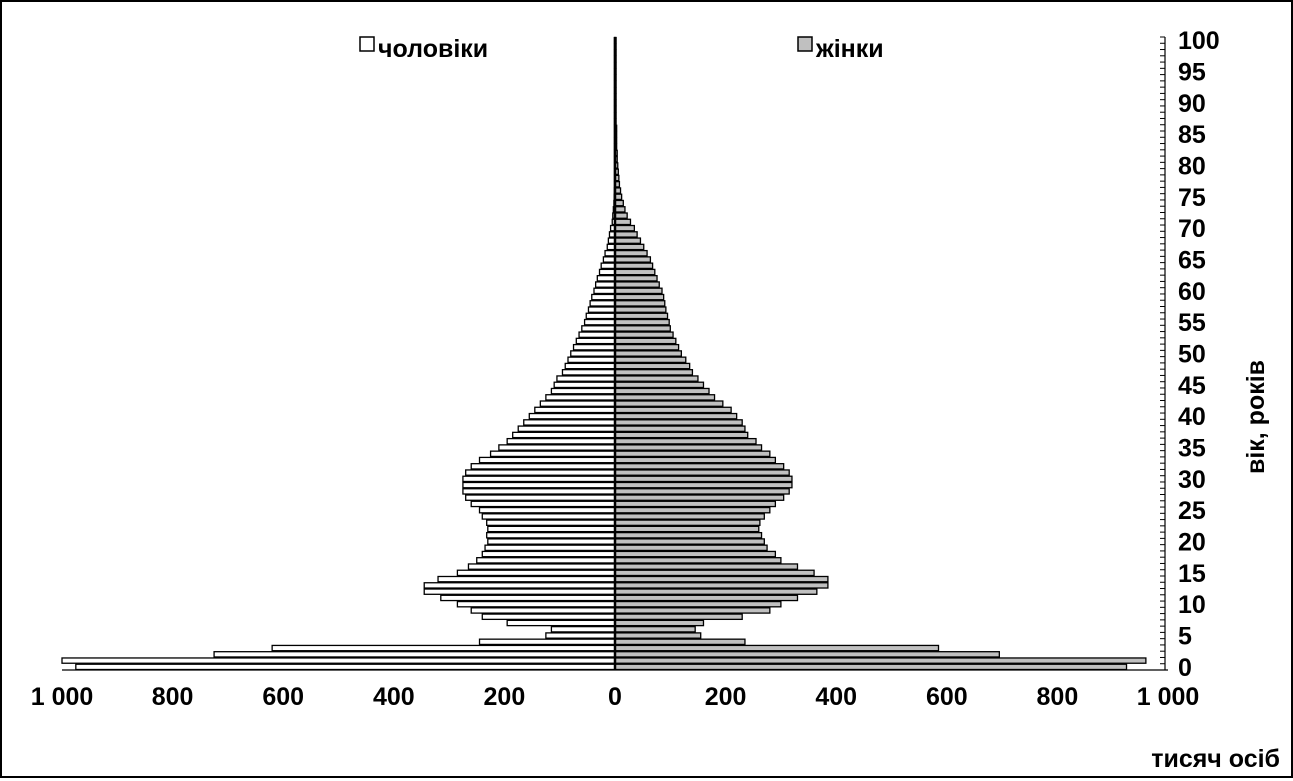  I want to click on y-tick-label: 75, so click(1192, 198).